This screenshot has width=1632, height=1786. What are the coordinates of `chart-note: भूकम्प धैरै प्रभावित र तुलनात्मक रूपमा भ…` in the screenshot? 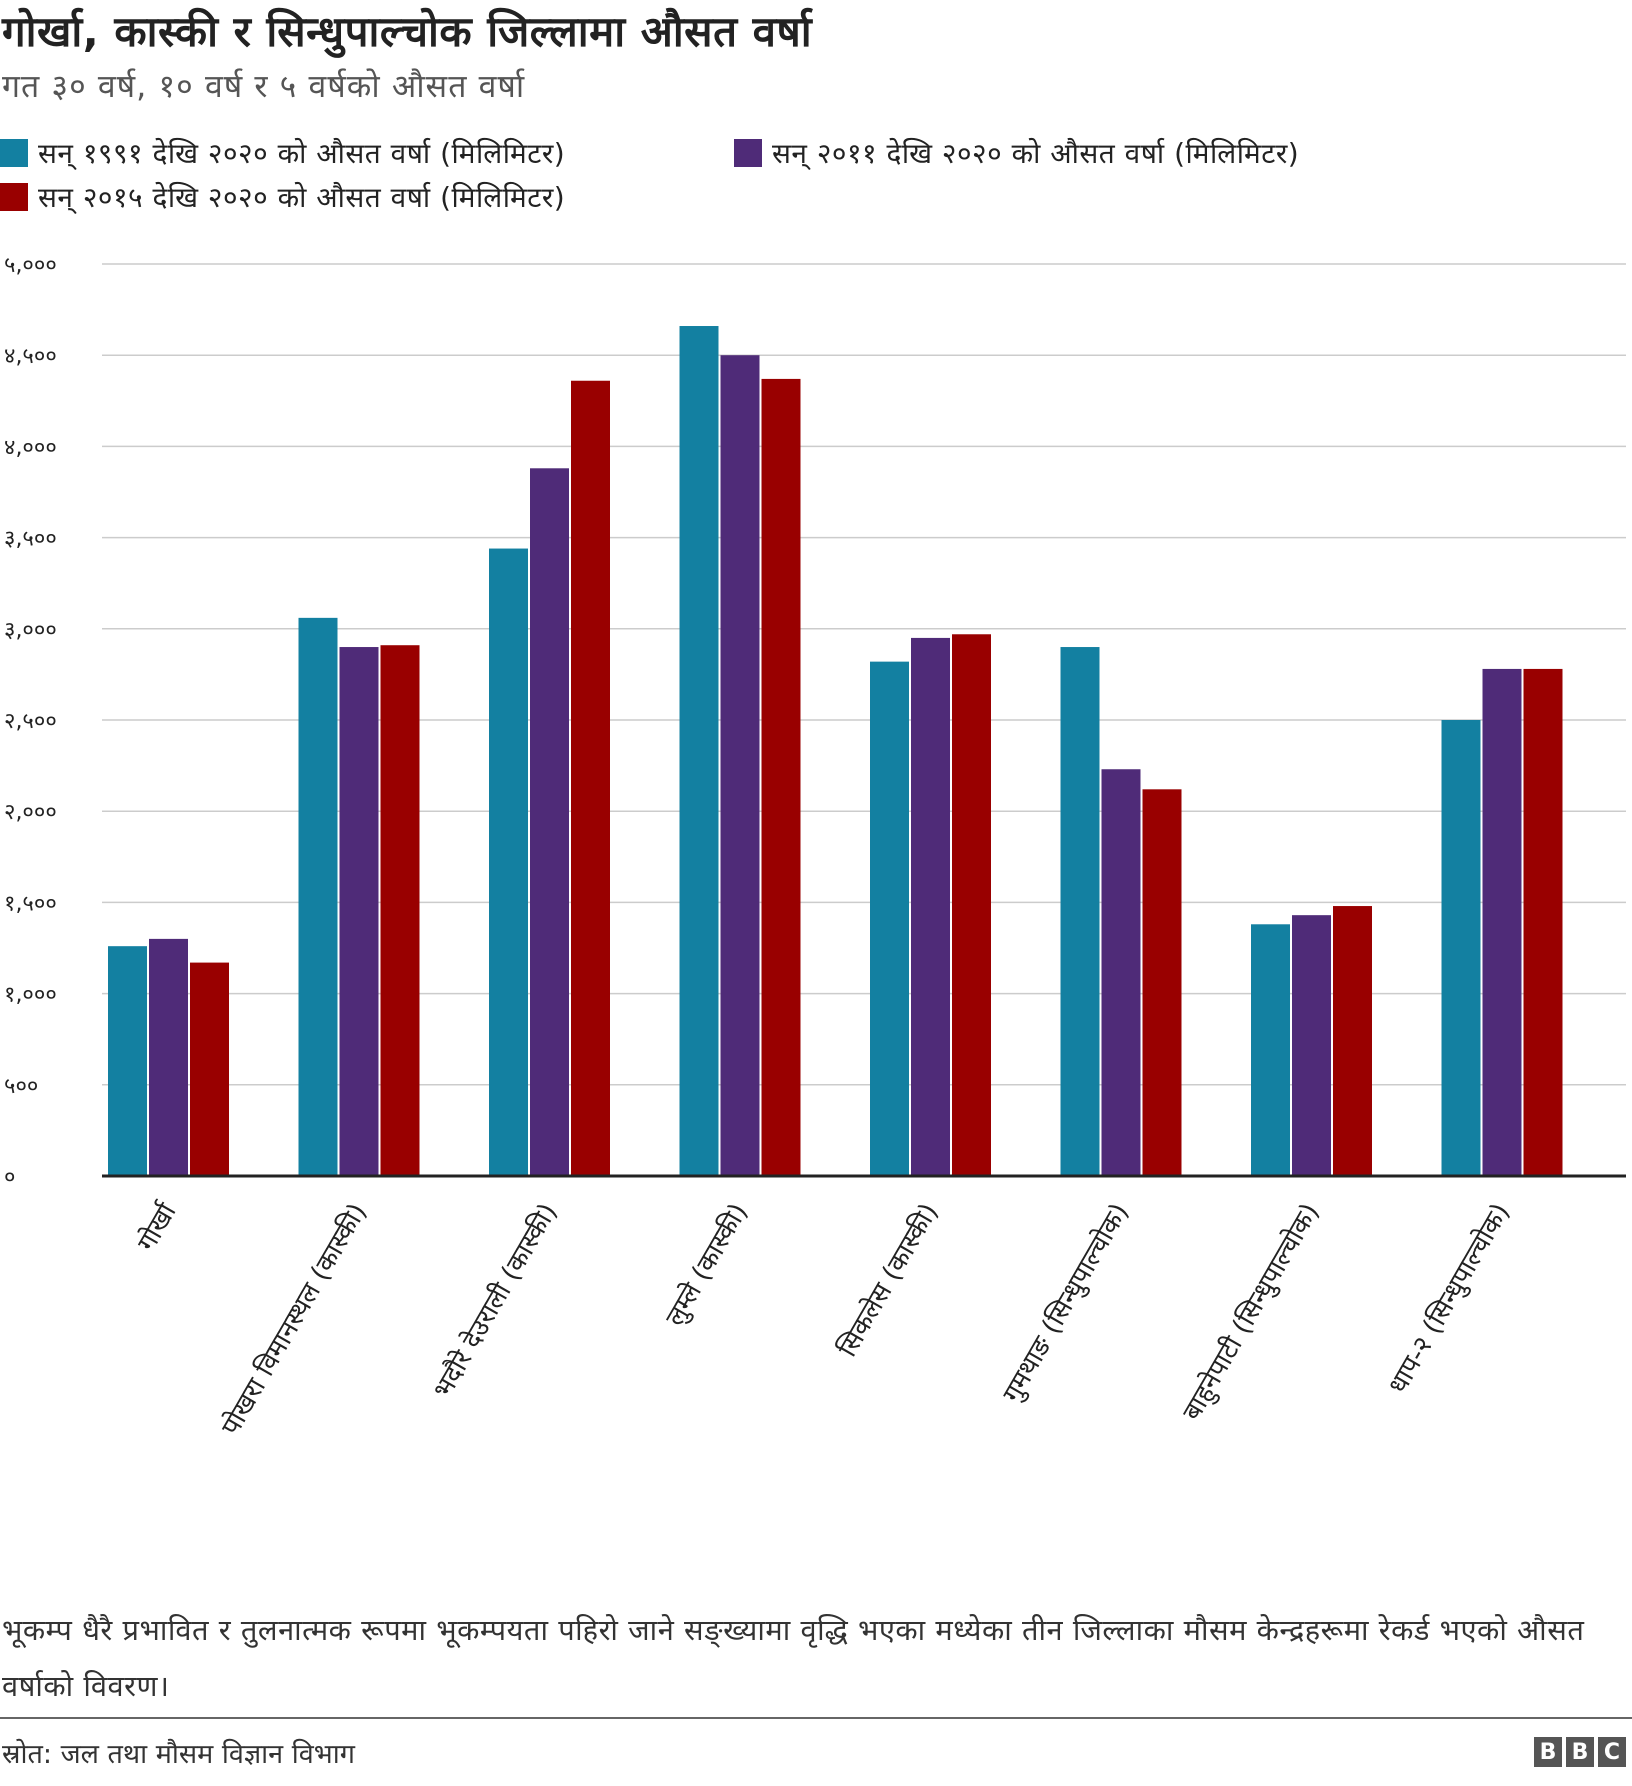 It's located at (793, 1658).